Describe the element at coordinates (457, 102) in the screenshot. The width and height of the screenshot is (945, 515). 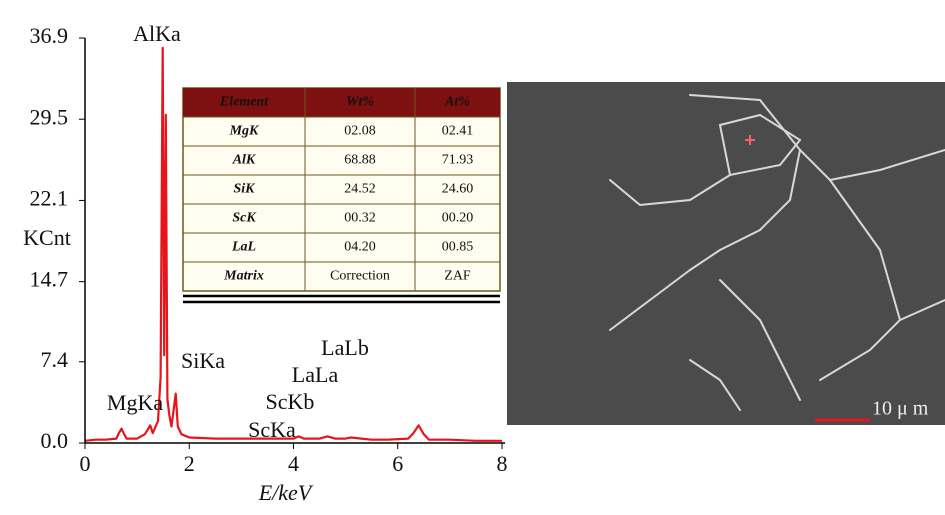
I see `header-cell: At%` at that location.